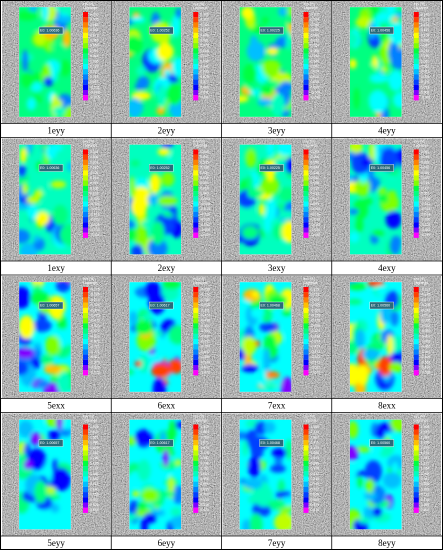  Describe the element at coordinates (205, 331) in the screenshot. I see `colorbar-label: -0.564` at that location.